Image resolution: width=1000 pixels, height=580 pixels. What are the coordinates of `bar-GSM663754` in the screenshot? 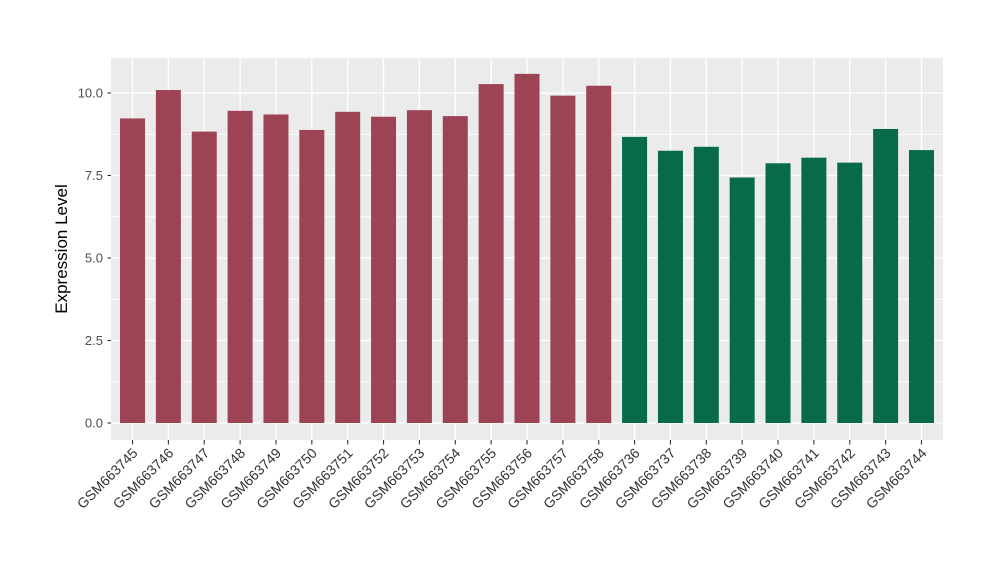 It's located at (455, 269).